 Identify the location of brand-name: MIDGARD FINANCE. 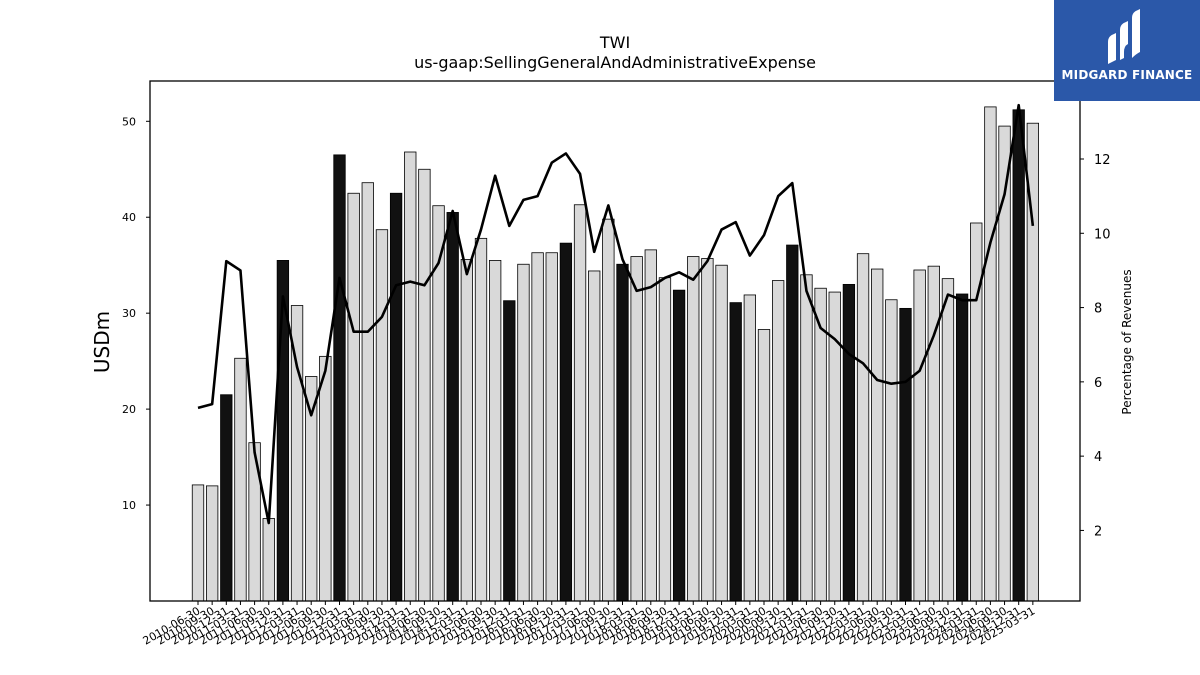
(1127, 75).